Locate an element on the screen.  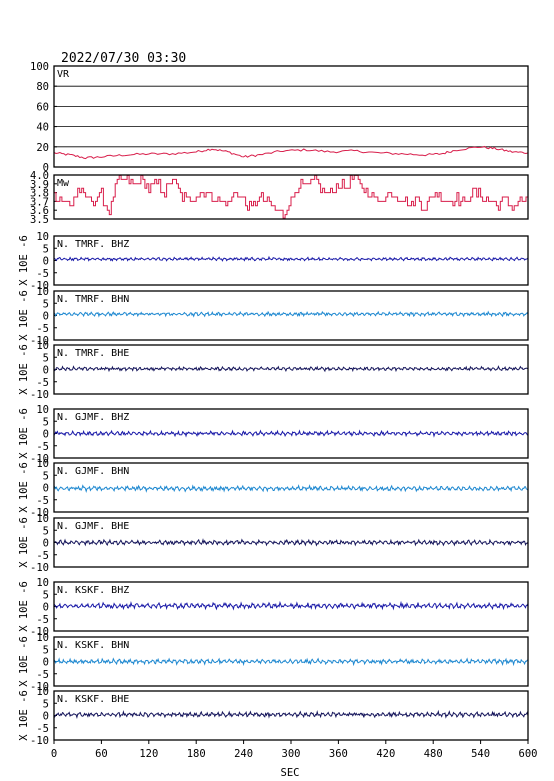
y-tick-label: 80 is located at coordinates (42, 87).